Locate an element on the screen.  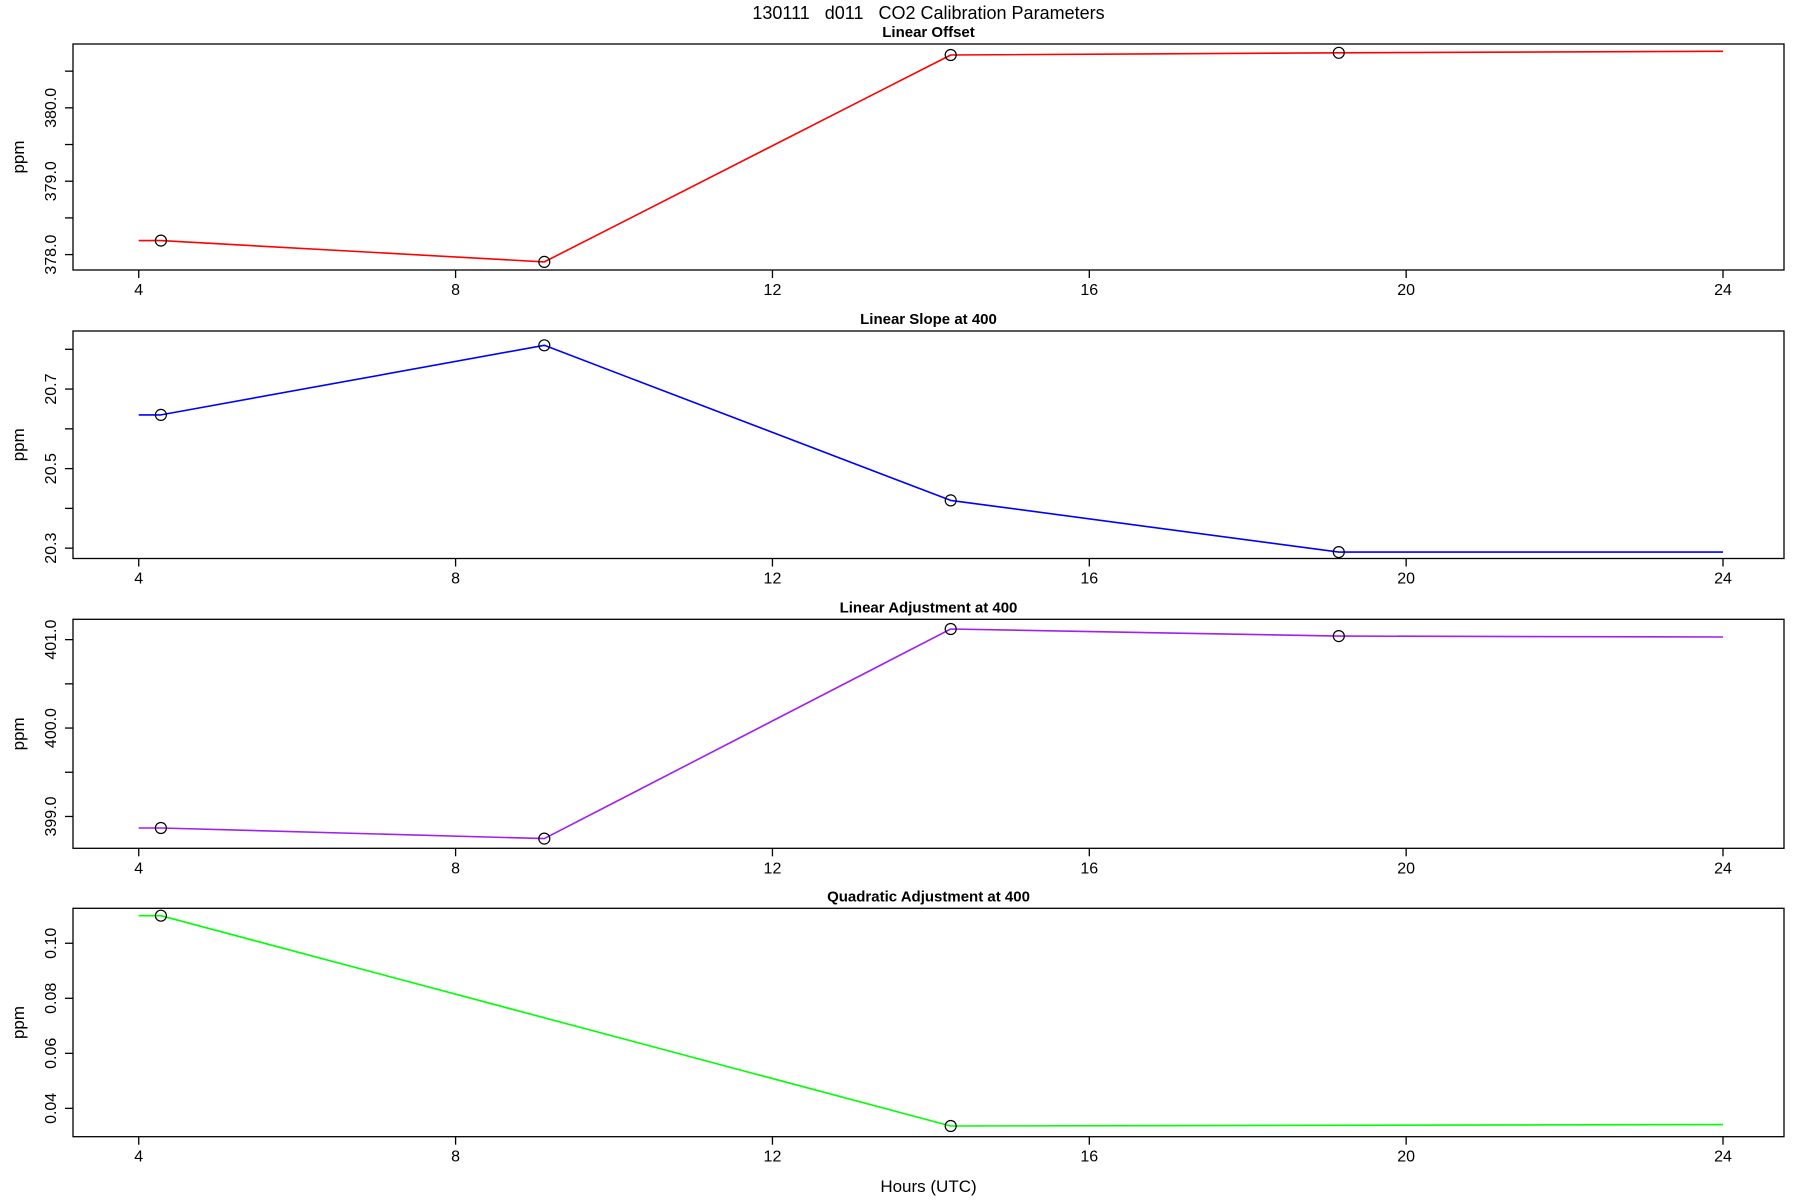
y-tick-label: 400.0 is located at coordinates (51, 728).